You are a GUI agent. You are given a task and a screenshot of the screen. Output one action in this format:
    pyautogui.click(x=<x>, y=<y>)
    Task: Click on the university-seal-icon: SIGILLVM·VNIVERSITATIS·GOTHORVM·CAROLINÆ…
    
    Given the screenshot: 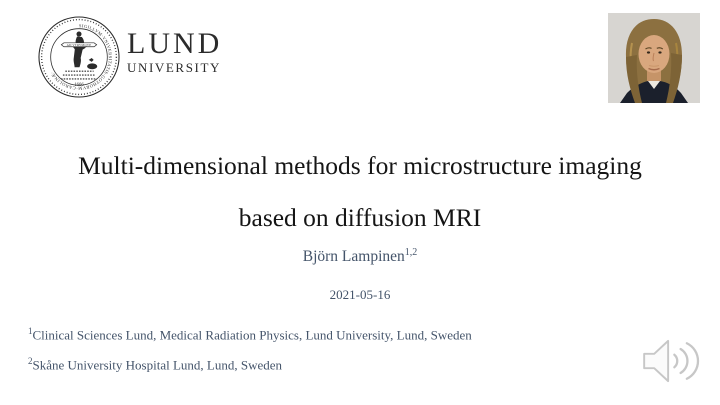 What is the action you would take?
    pyautogui.click(x=79, y=57)
    